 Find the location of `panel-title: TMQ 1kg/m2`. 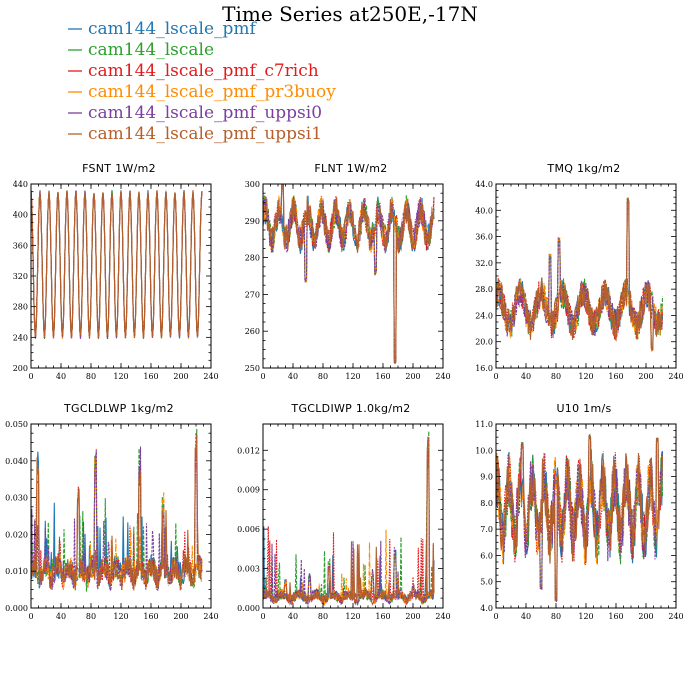

panel-title: TMQ 1kg/m2 is located at coordinates (583, 168).